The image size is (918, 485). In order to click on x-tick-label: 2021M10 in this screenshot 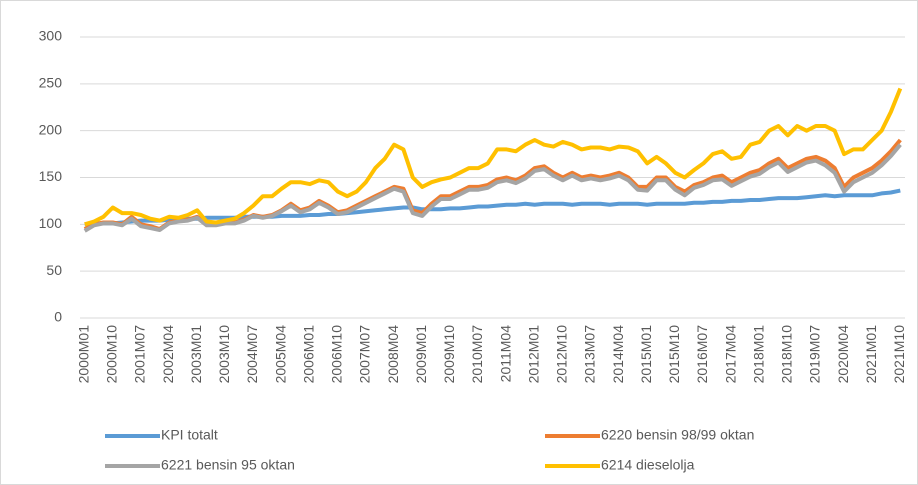, I will do `click(899, 354)`.